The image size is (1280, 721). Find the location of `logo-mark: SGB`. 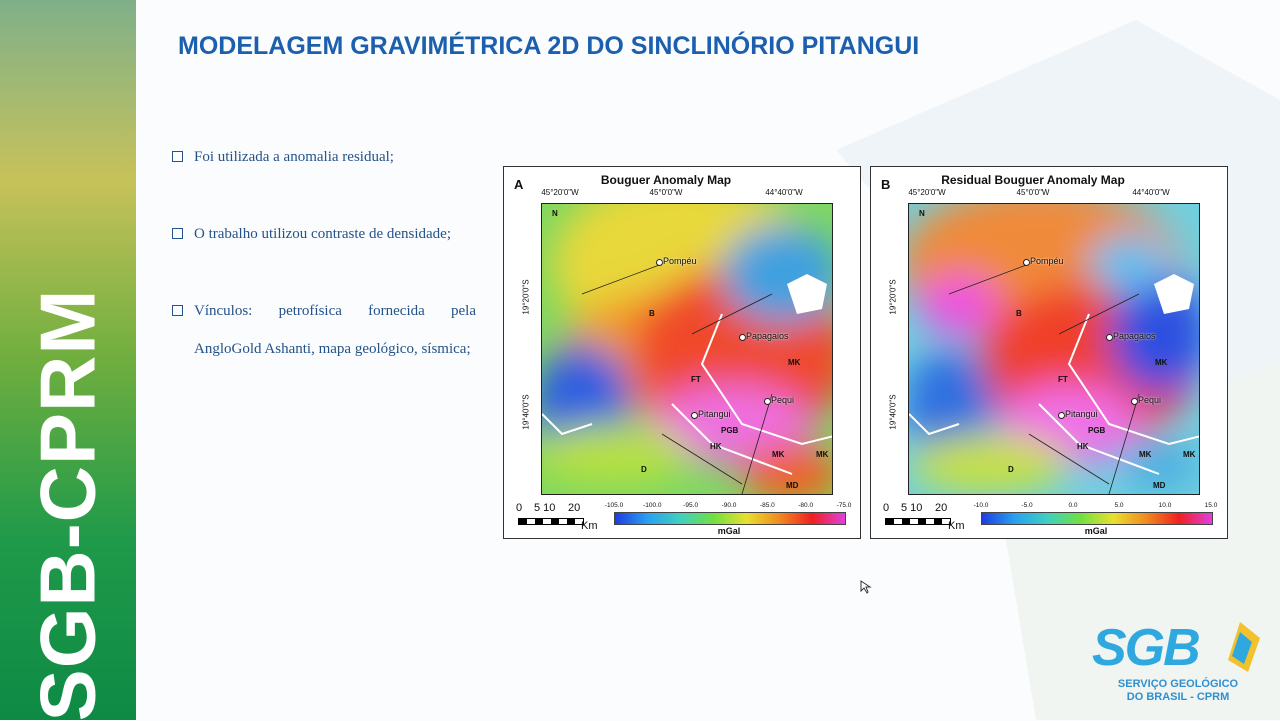

logo-mark: SGB is located at coordinates (1146, 648).